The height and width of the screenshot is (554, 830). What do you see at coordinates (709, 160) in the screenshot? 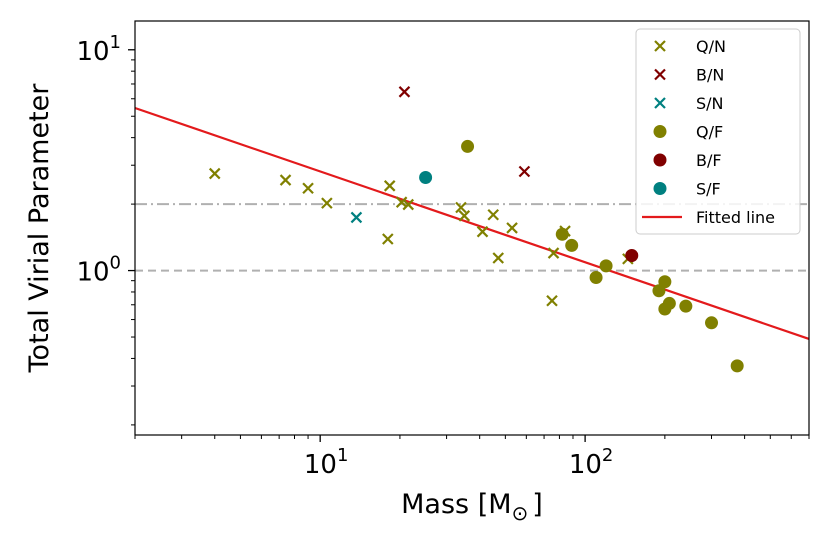
I see `legend-label-b-f: B/F` at bounding box center [709, 160].